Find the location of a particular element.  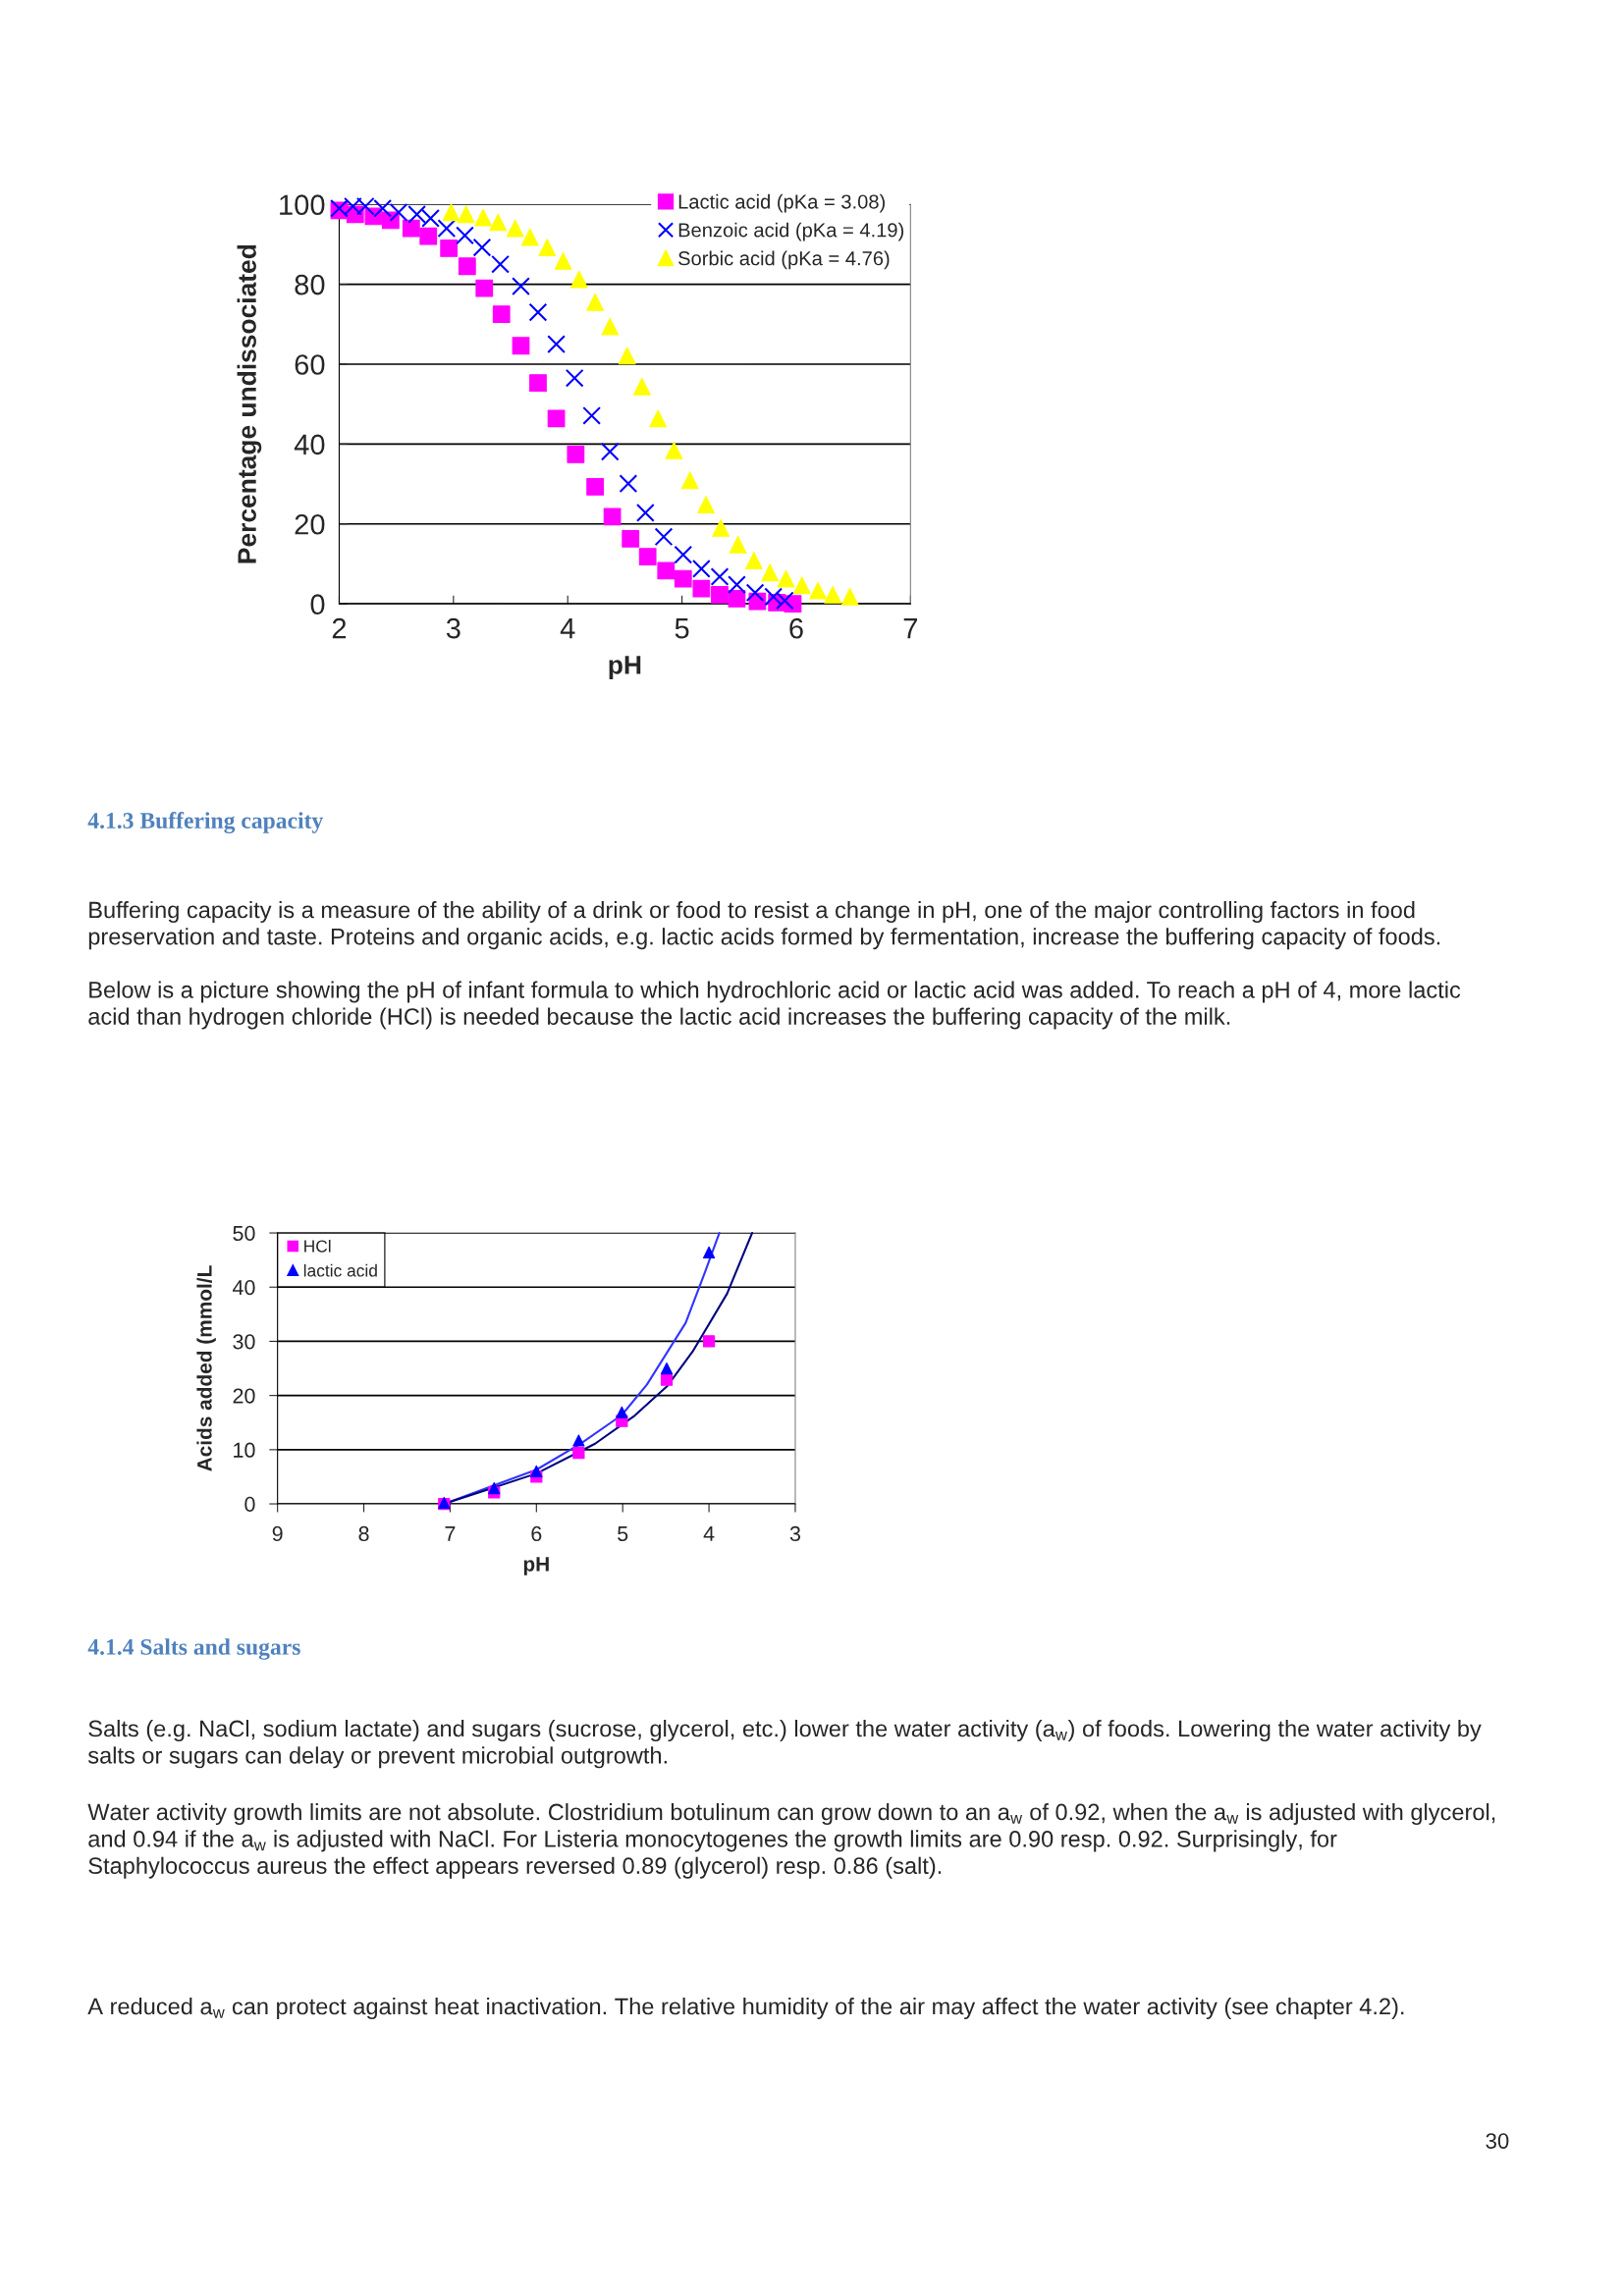

legend-label: Lactic acid (pKa = 3.08) is located at coordinates (781, 203).